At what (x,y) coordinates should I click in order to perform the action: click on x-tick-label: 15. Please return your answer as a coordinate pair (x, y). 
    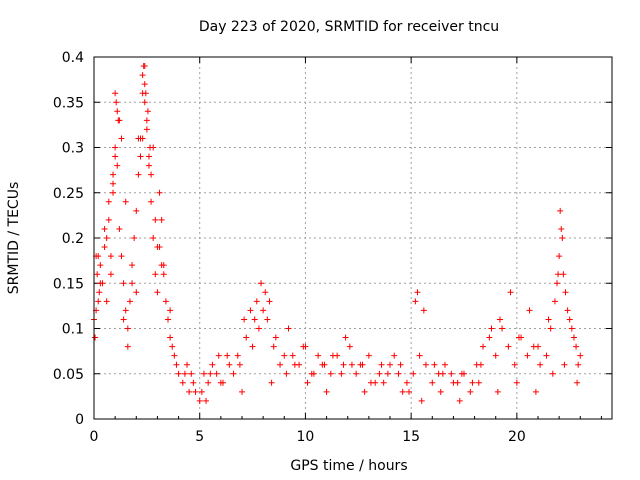
    Looking at the image, I should click on (411, 437).